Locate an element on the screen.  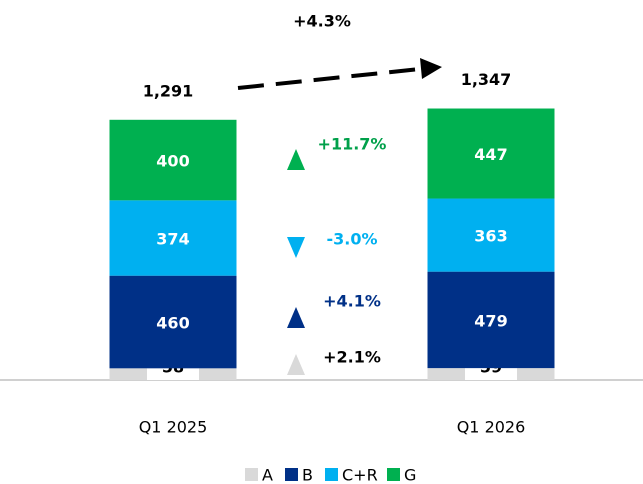
legend-label: A is located at coordinates (267, 475).